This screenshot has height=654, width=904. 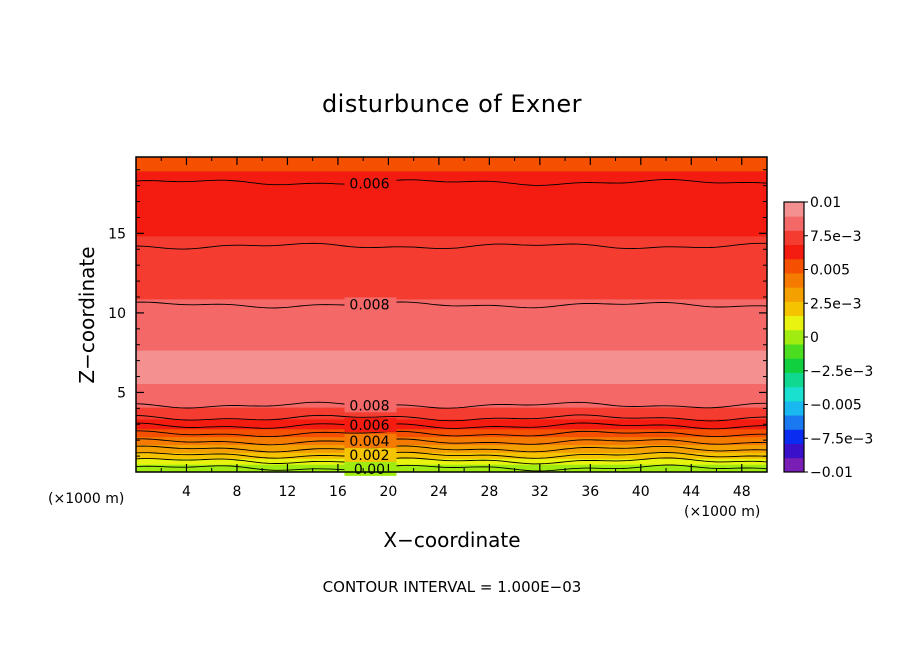 I want to click on y-axis-title: Z−coordinate, so click(x=87, y=314).